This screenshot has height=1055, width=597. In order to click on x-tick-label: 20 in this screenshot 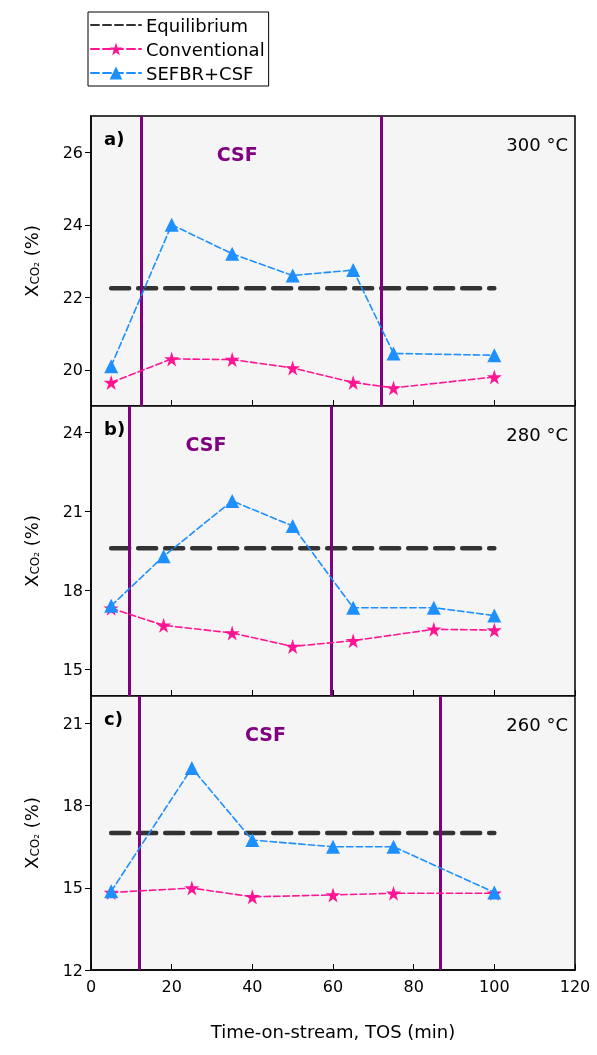, I will do `click(171, 986)`.